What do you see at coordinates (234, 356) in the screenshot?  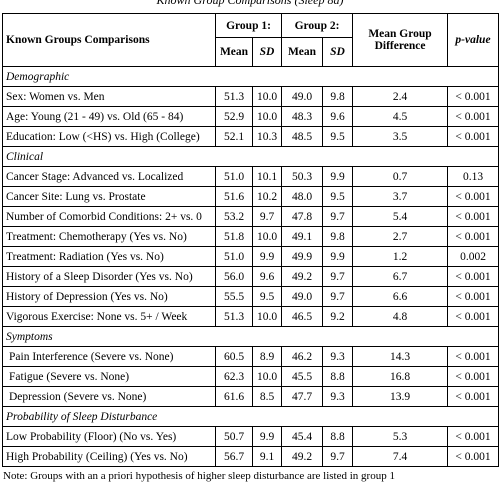 I see `cell: 60.5` at bounding box center [234, 356].